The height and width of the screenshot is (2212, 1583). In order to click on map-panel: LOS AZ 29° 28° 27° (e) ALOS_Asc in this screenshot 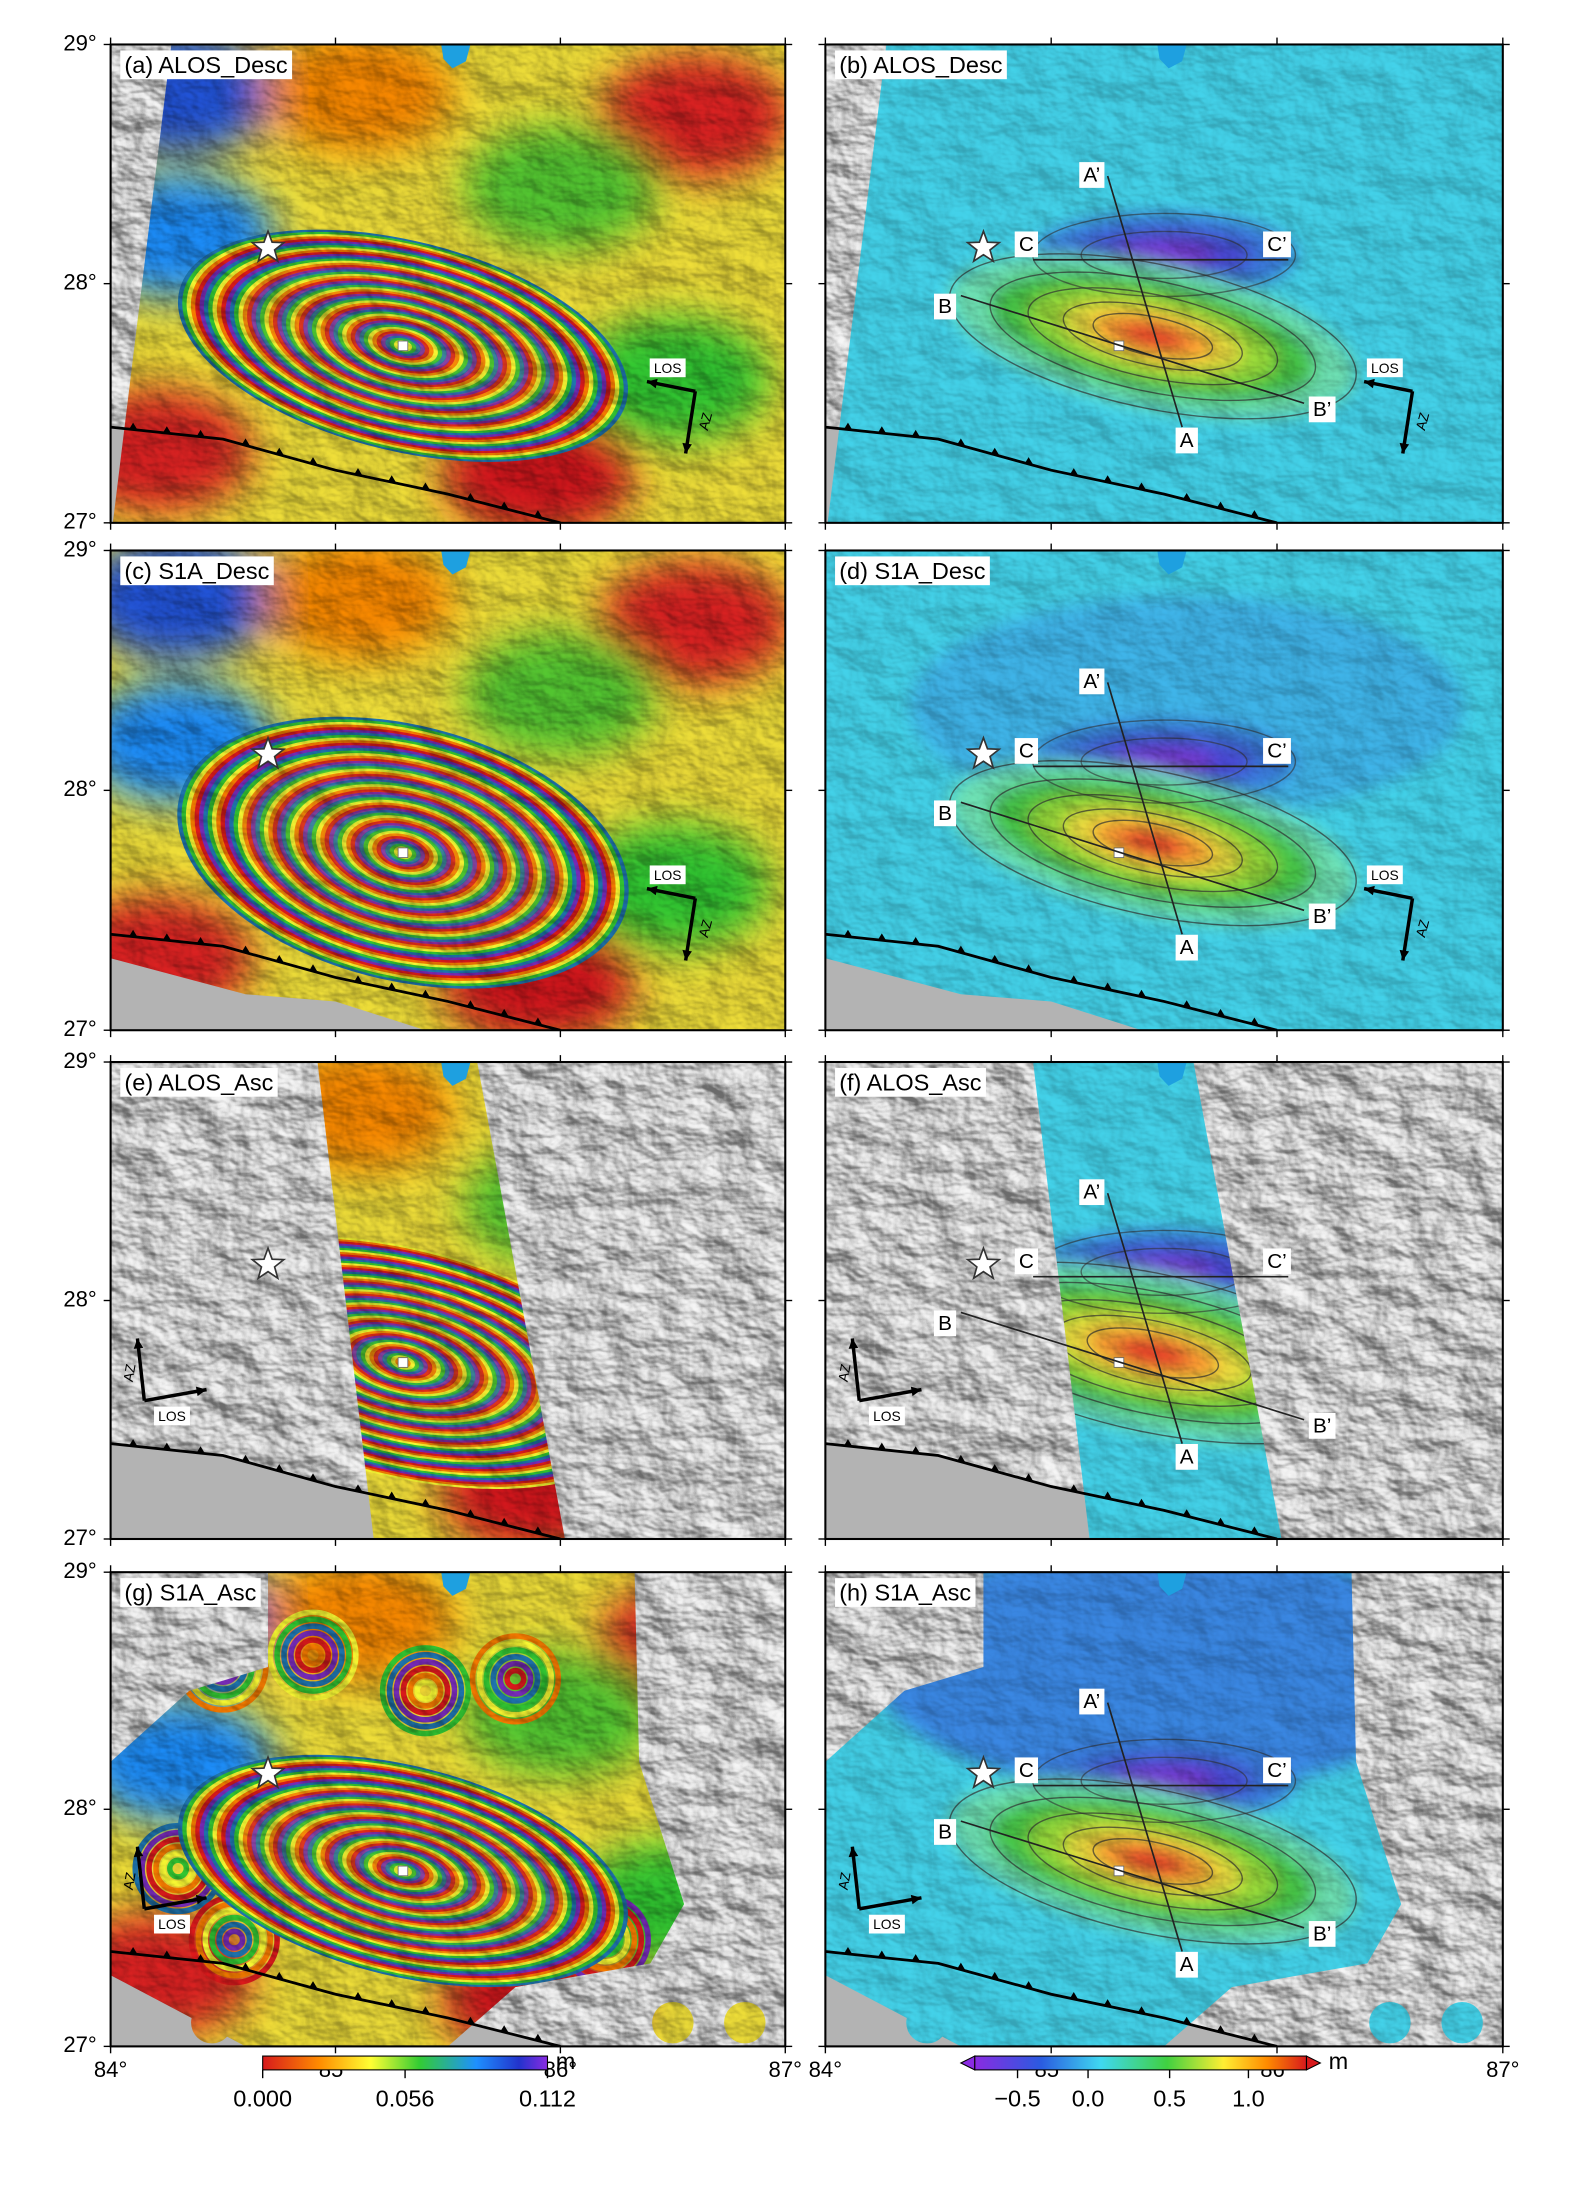, I will do `click(428, 1299)`.